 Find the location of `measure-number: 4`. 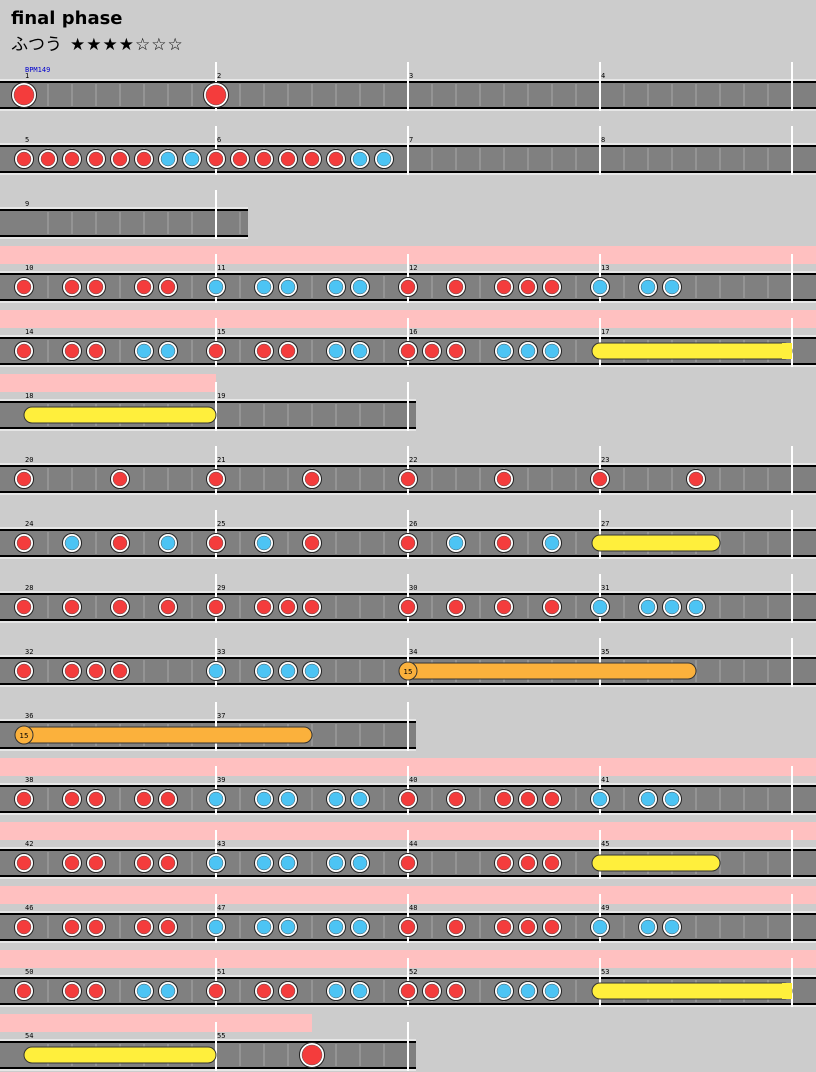

measure-number: 4 is located at coordinates (603, 76).